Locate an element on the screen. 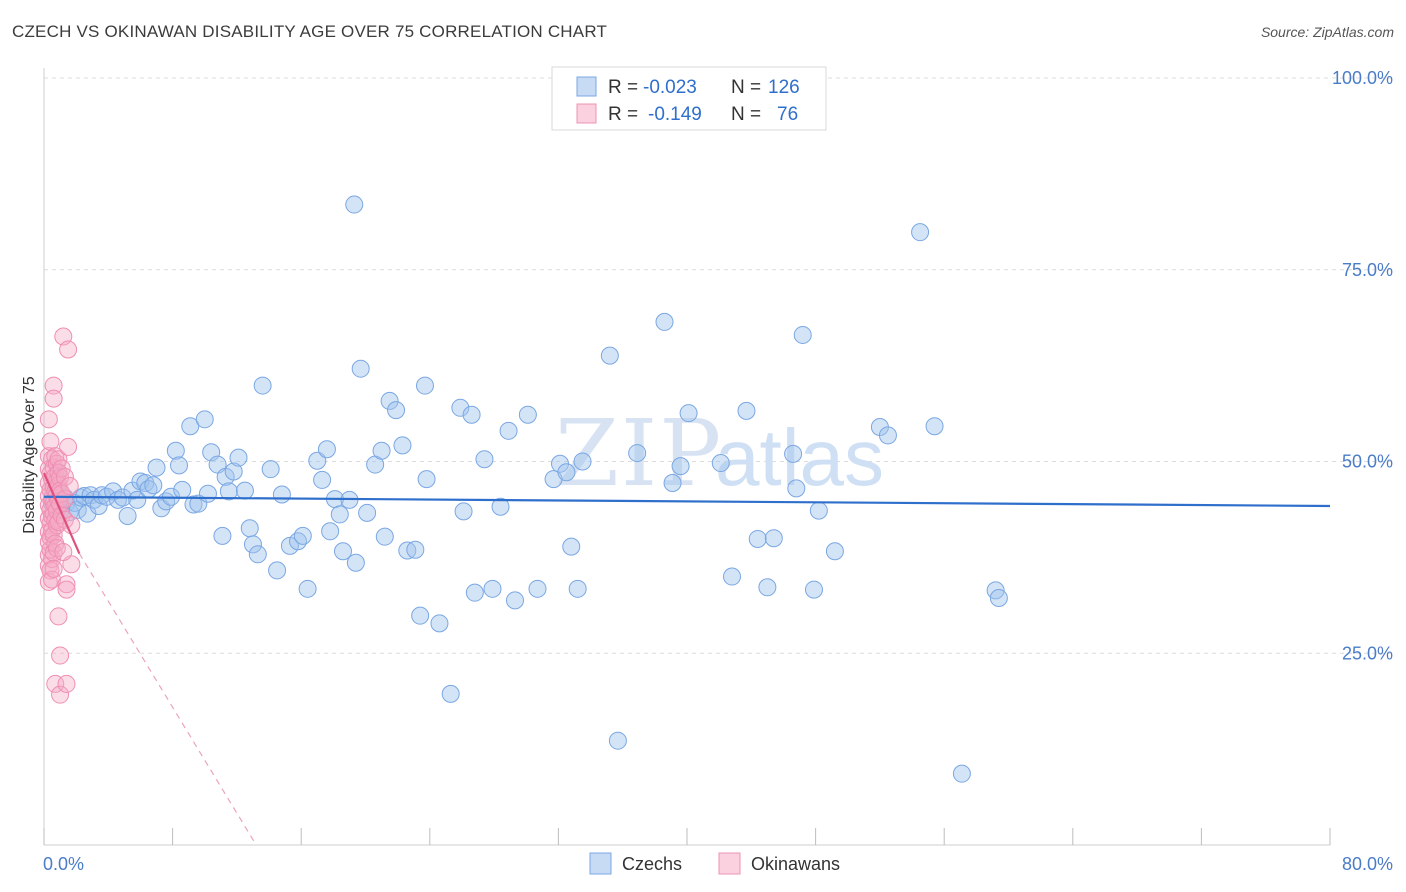 The image size is (1406, 892). okinawans-points is located at coordinates (60, 515).